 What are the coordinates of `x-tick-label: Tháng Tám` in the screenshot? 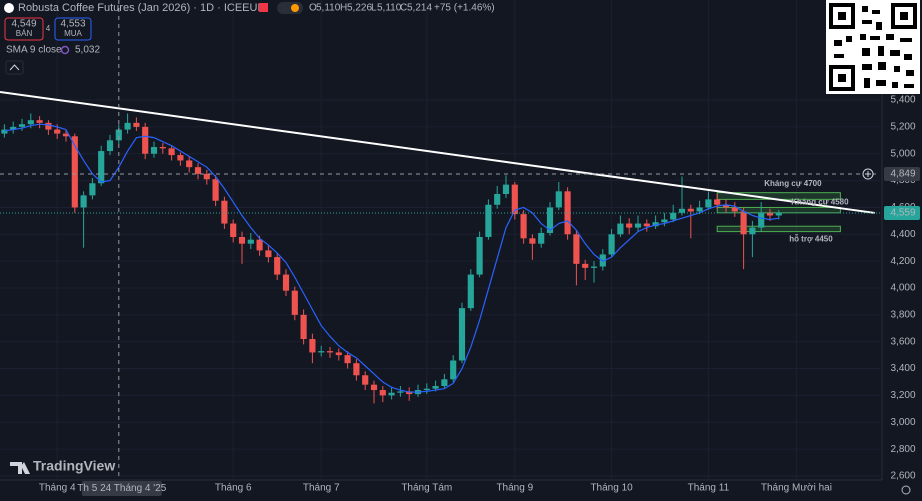 It's located at (426, 488).